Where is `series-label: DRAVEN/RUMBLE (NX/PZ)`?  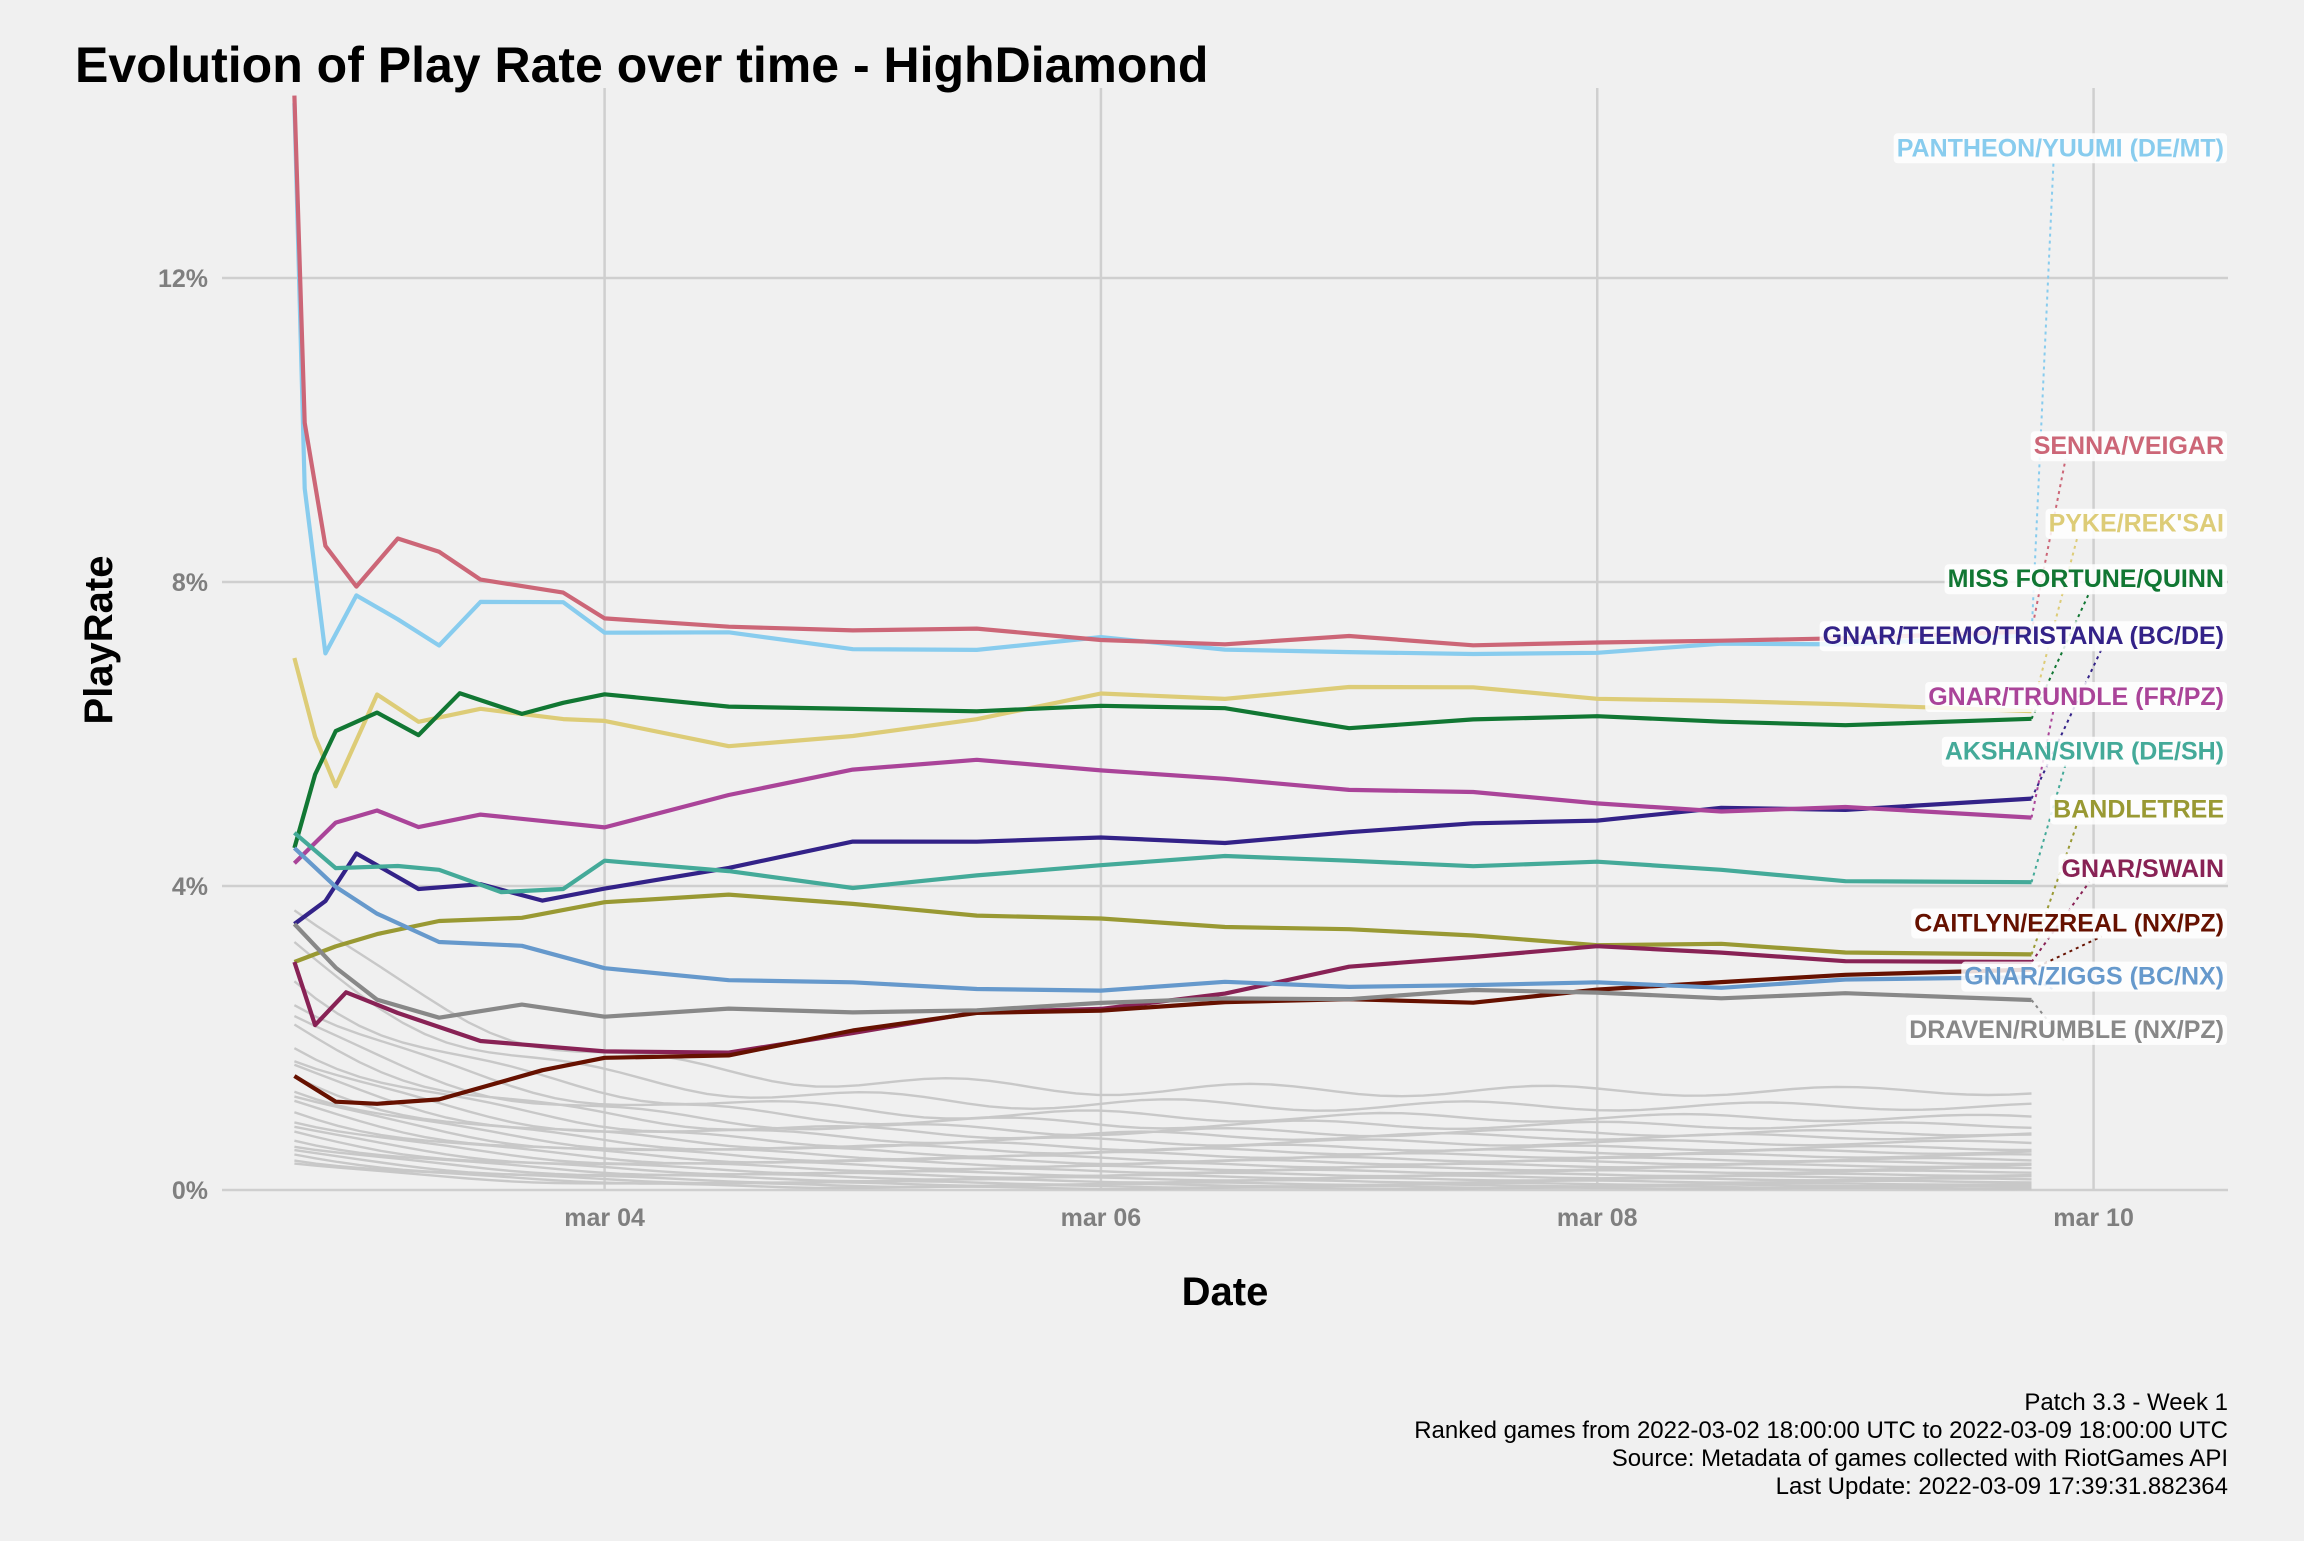 series-label: DRAVEN/RUMBLE (NX/PZ) is located at coordinates (2066, 1029).